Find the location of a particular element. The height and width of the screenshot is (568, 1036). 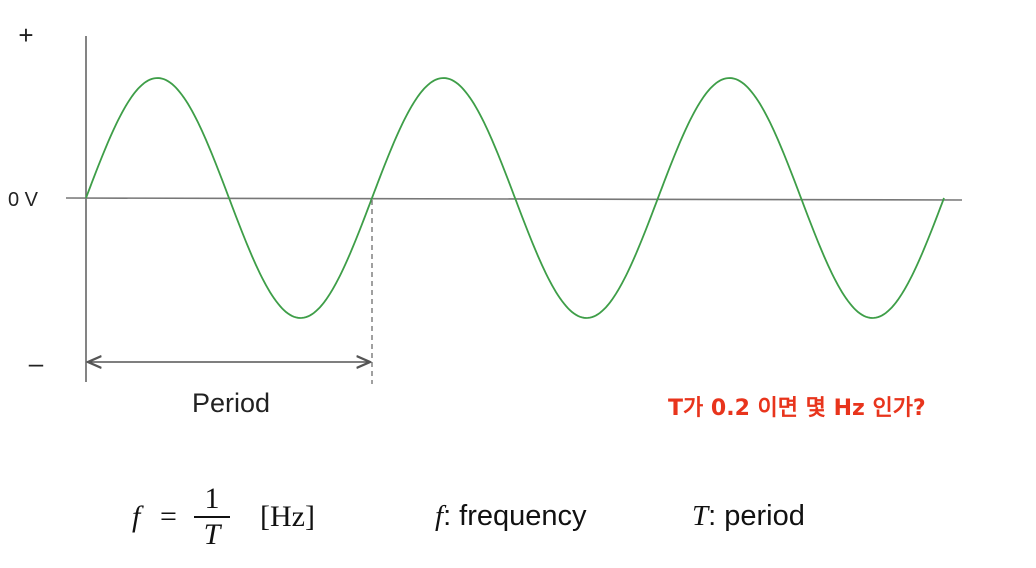

formula-equals: = is located at coordinates (168, 516).